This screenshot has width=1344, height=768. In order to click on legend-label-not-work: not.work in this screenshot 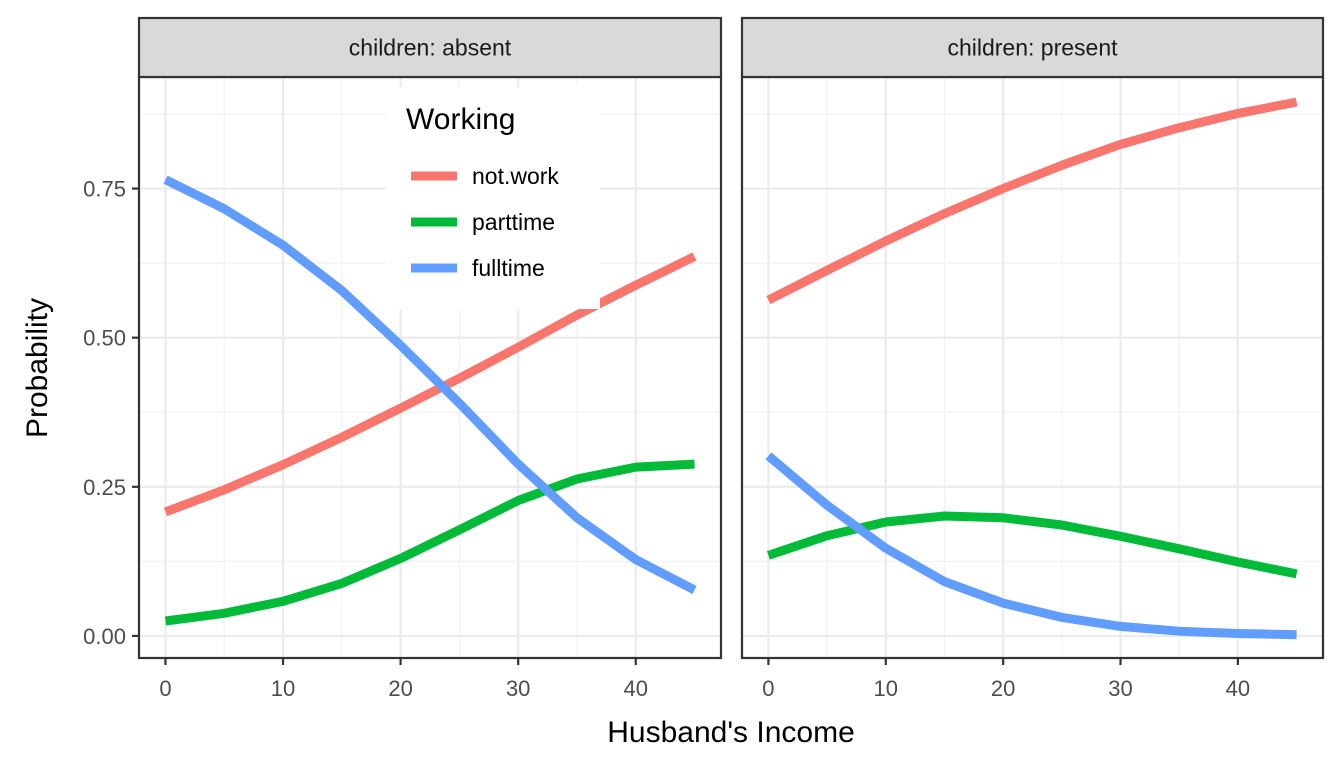, I will do `click(515, 176)`.